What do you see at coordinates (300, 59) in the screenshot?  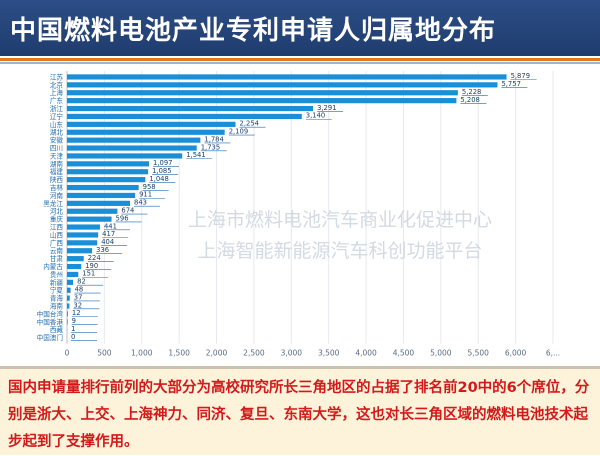 I see `title-rule-orange` at bounding box center [300, 59].